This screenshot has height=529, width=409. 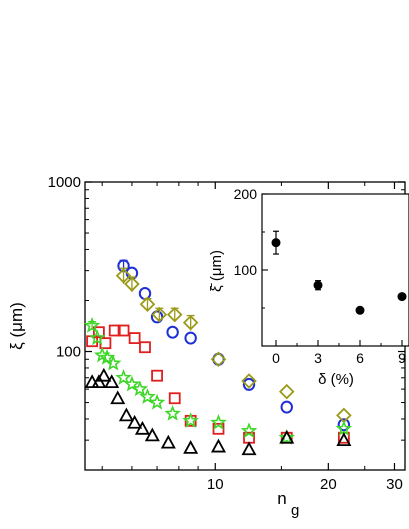 I want to click on inset-tick-labels: 0 3 6 9 100 200, so click(x=320, y=276).